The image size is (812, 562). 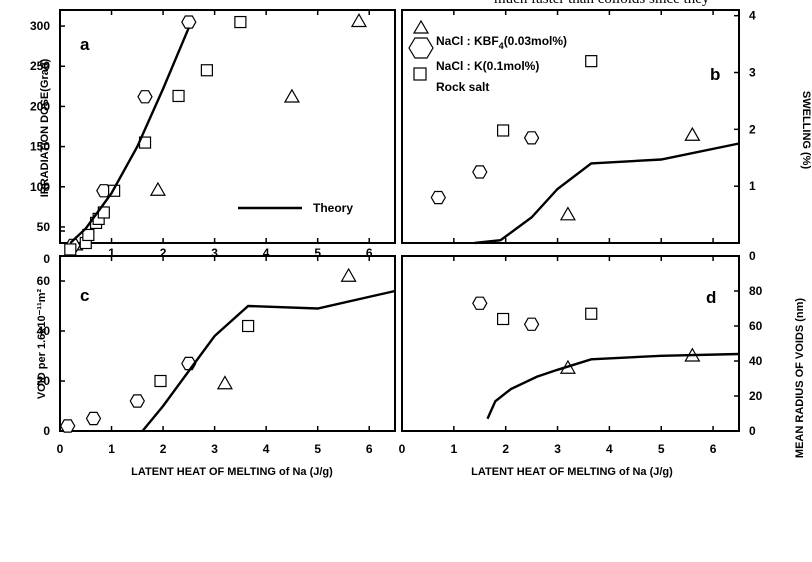 I want to click on panel-d-ytick-label: 60, so click(x=756, y=326).